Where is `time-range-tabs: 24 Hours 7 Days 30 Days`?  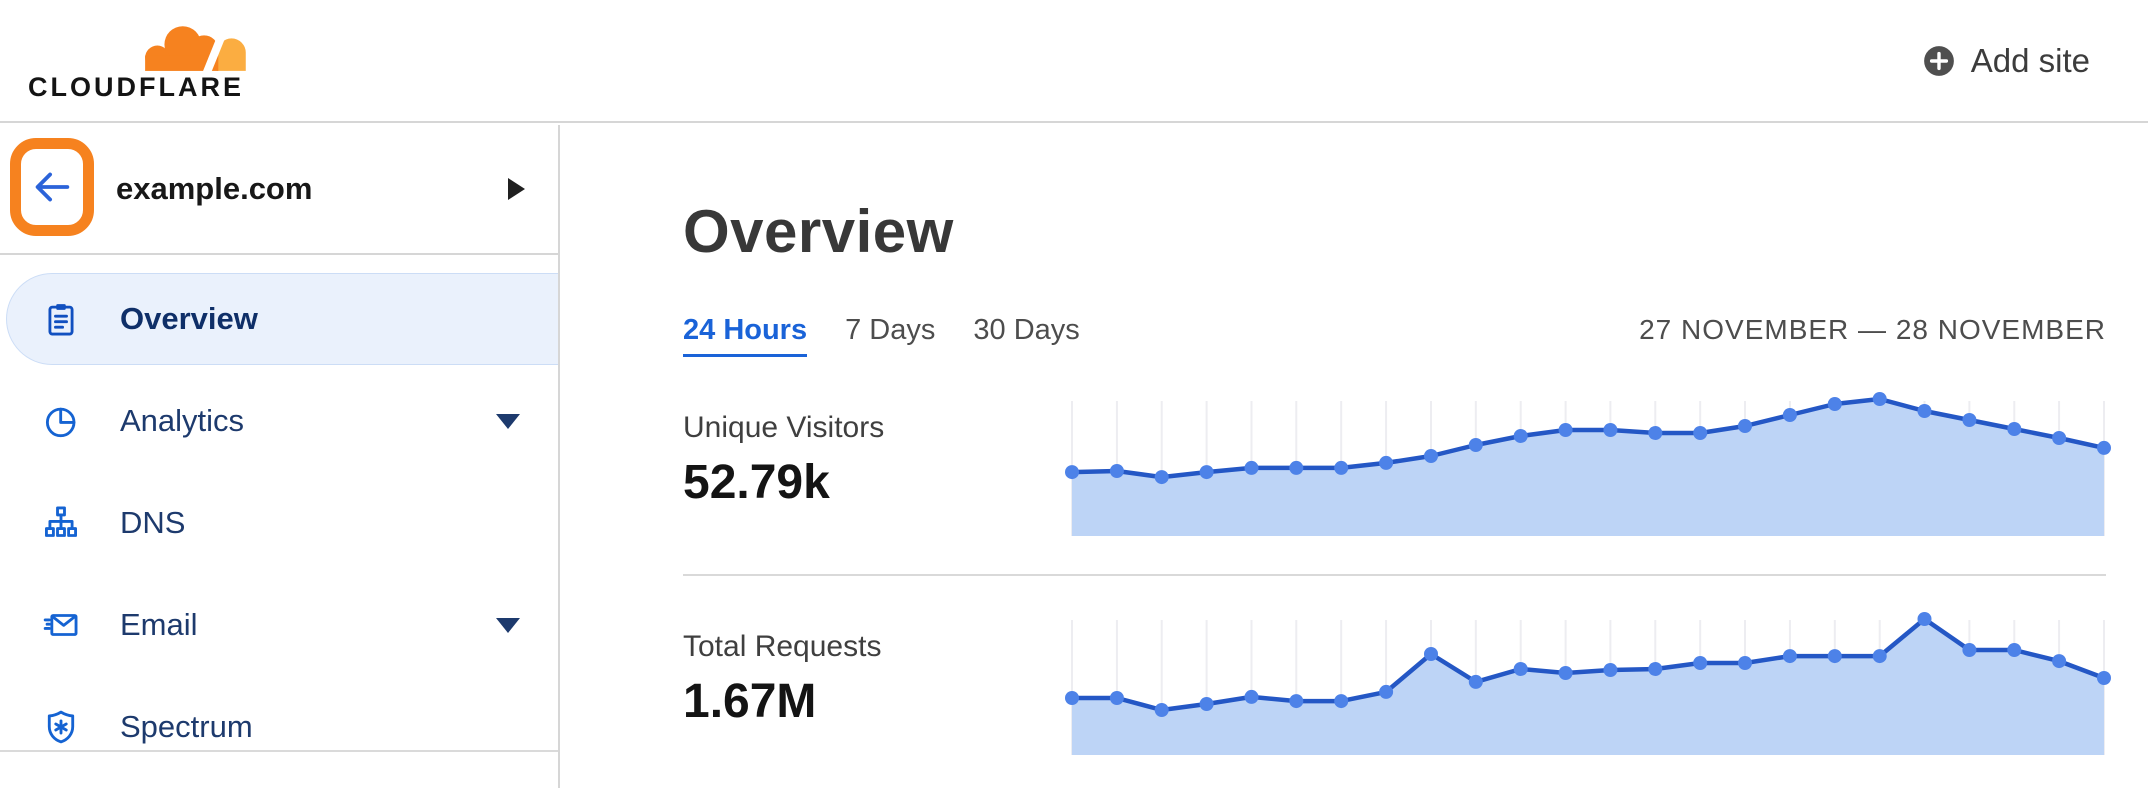 time-range-tabs: 24 Hours 7 Days 30 Days is located at coordinates (881, 335).